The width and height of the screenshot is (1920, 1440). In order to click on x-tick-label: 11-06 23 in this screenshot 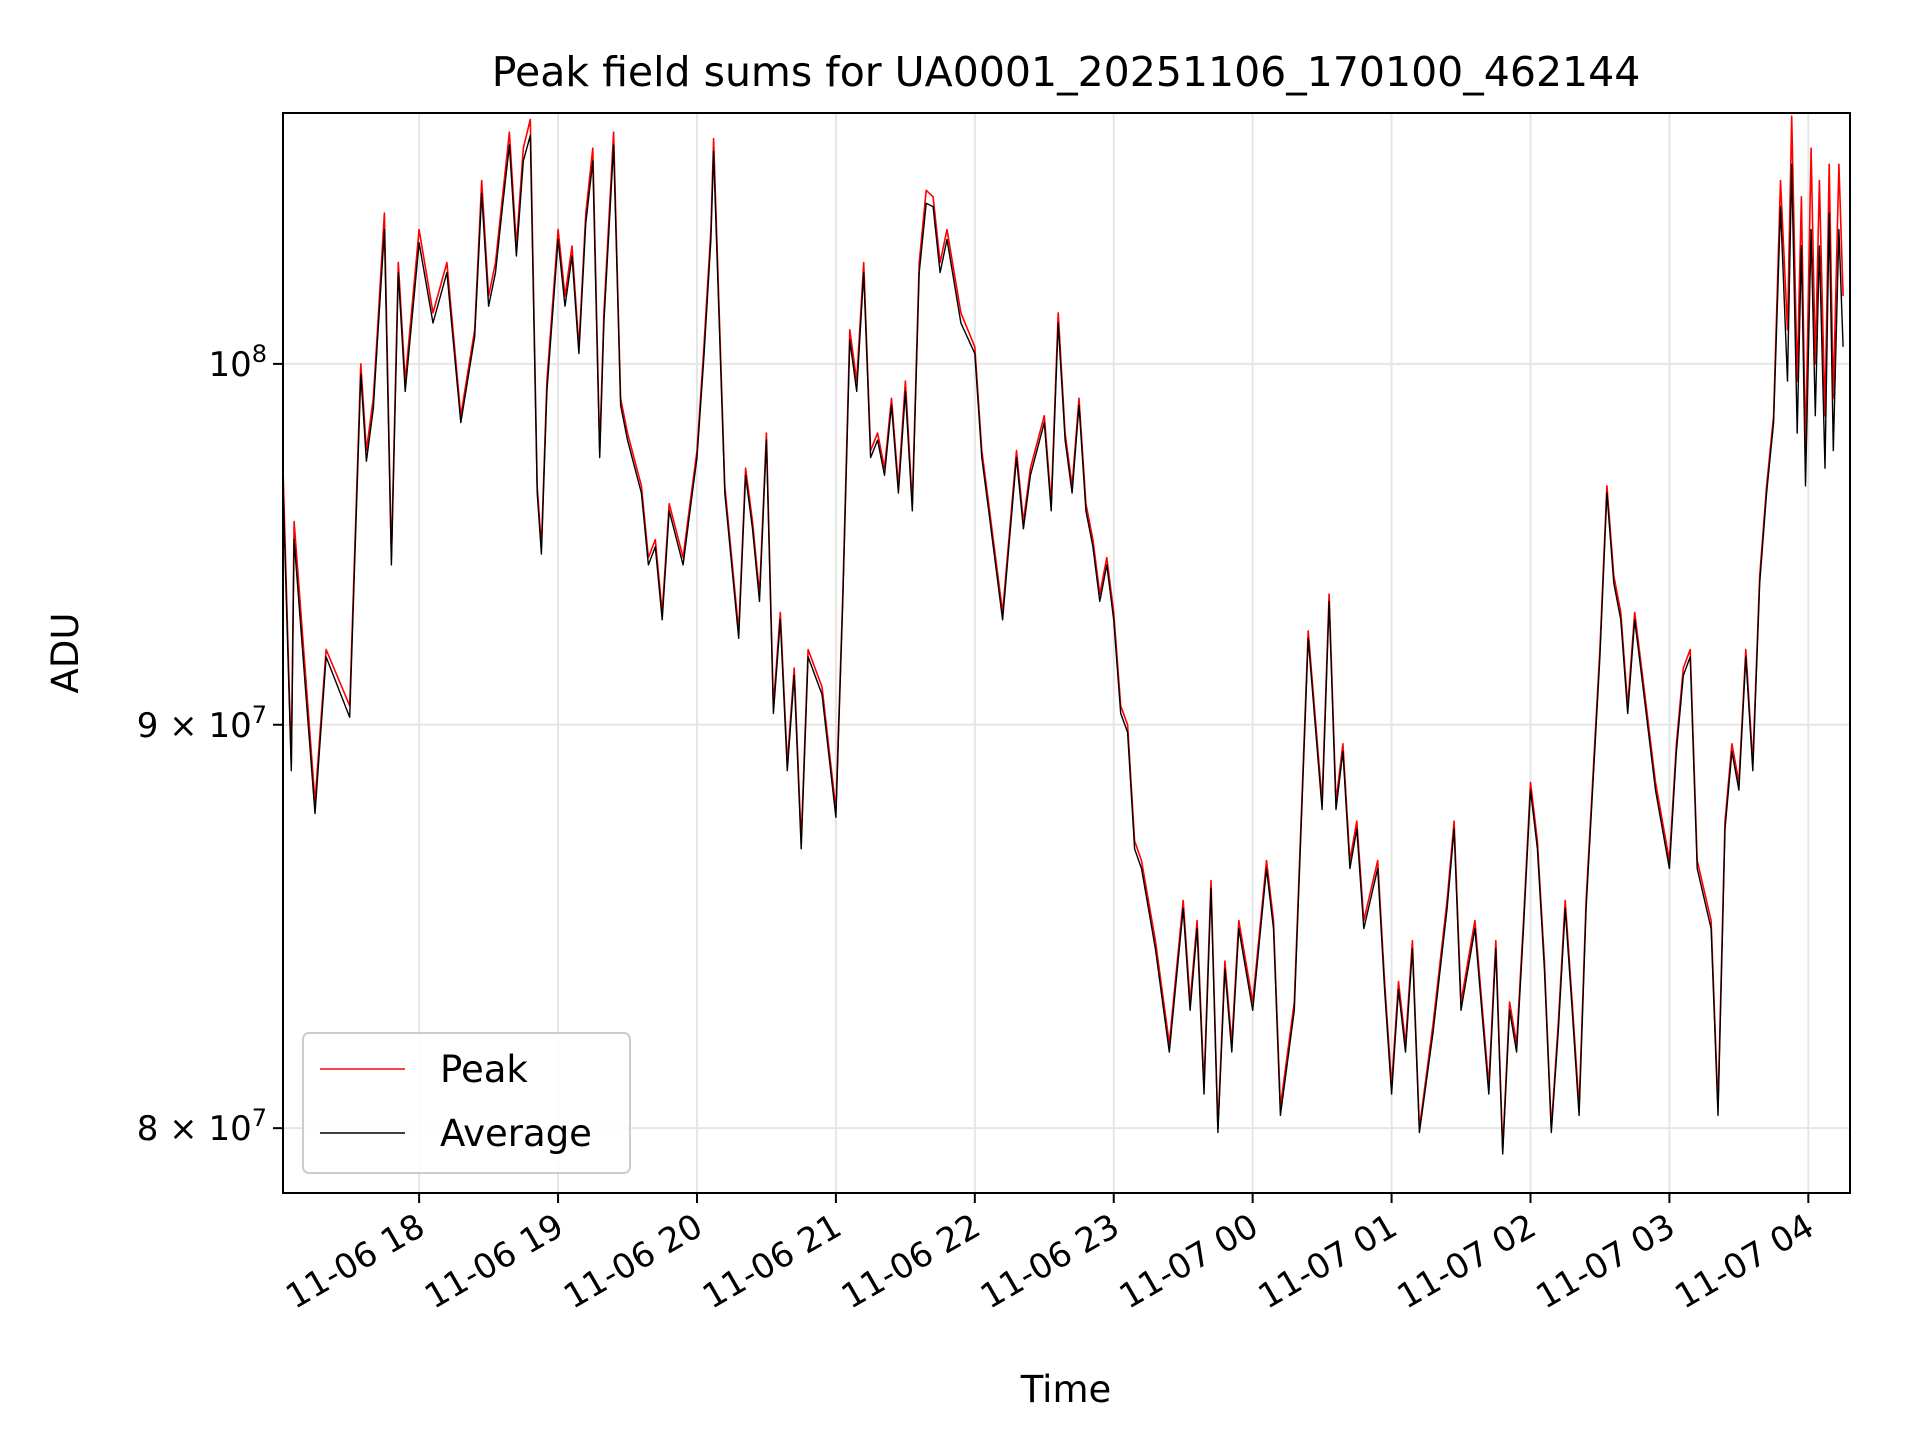, I will do `click(1050, 1261)`.